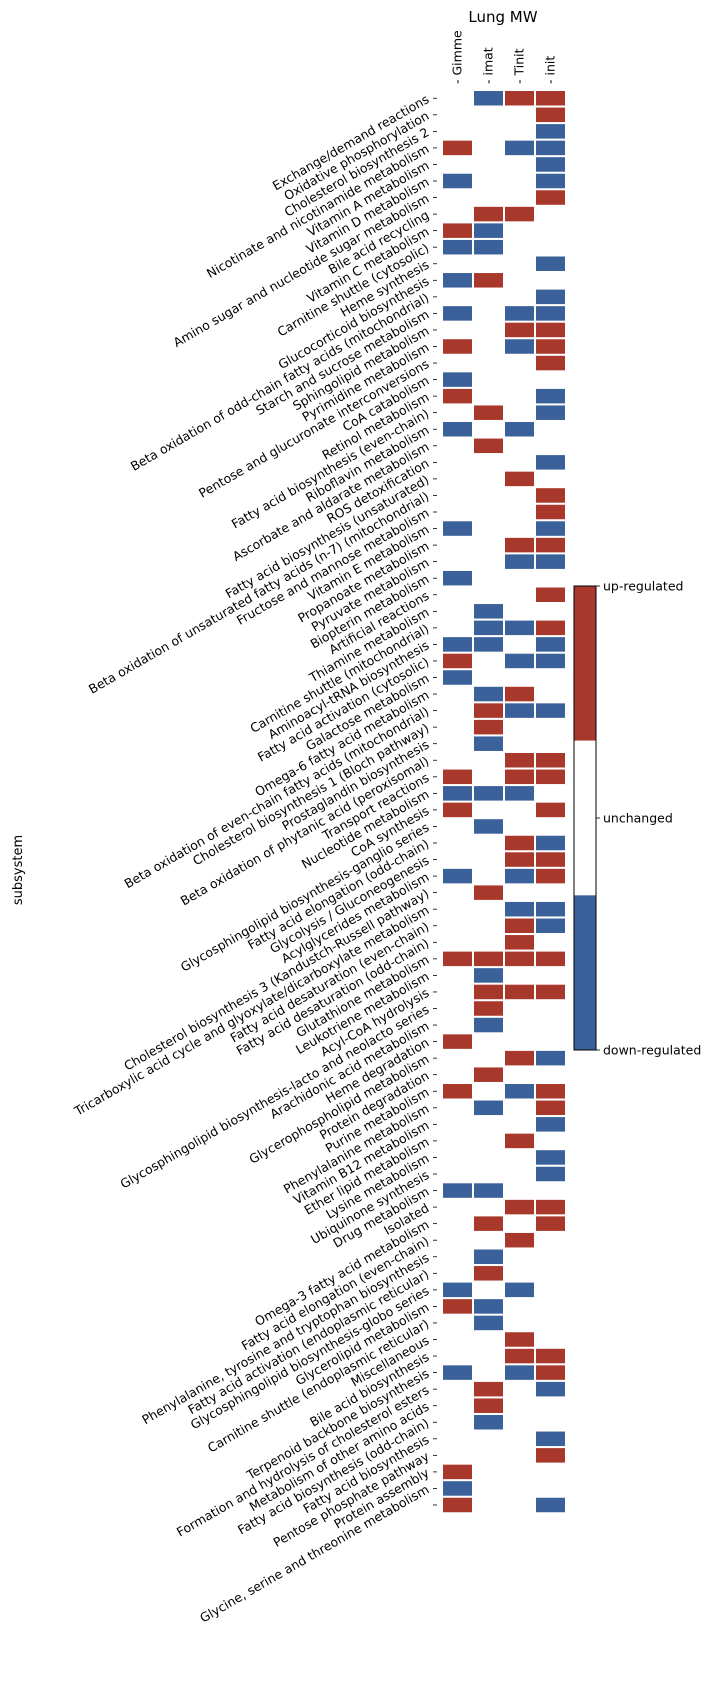 This screenshot has height=1698, width=726. Describe the element at coordinates (504, 57) in the screenshot. I see `column-labels: - Gimme - imat - Tinit - init` at that location.